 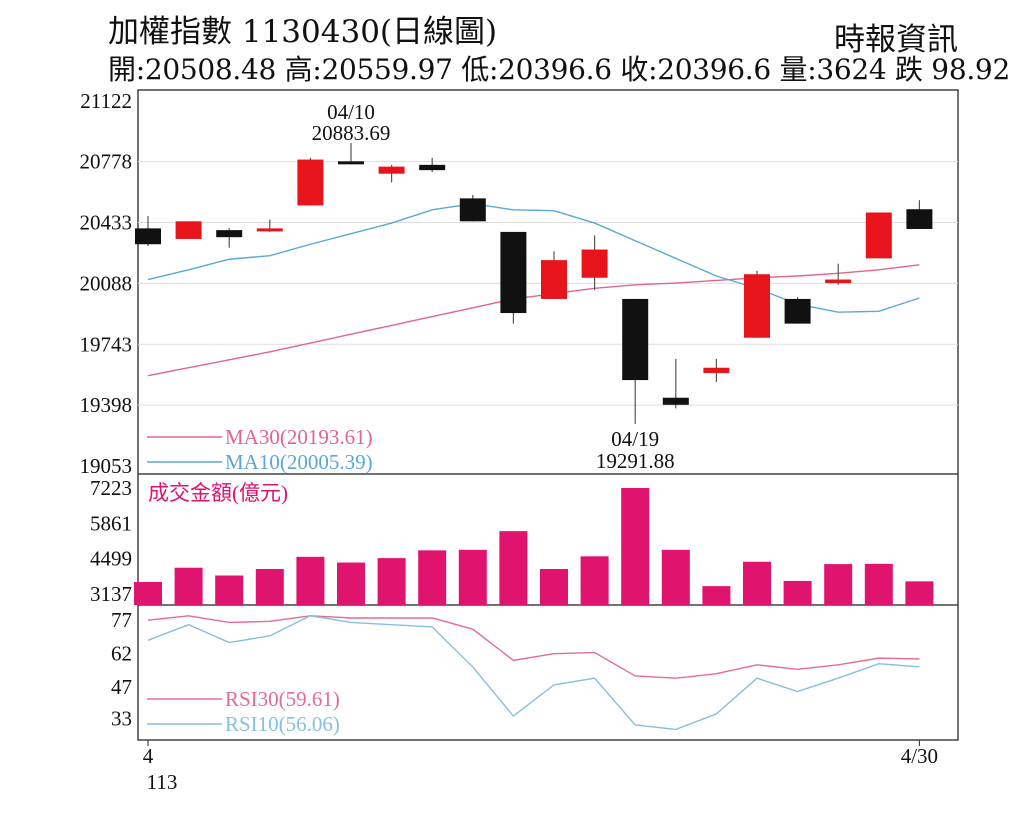 What do you see at coordinates (121, 687) in the screenshot?
I see `rsi-tick-label: 47` at bounding box center [121, 687].